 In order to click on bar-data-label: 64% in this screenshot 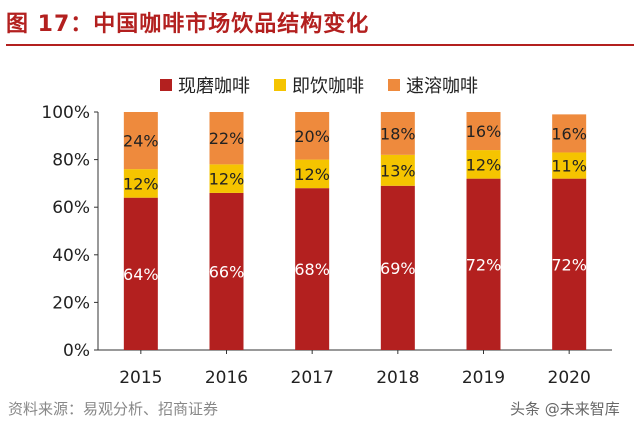, I will do `click(141, 274)`.